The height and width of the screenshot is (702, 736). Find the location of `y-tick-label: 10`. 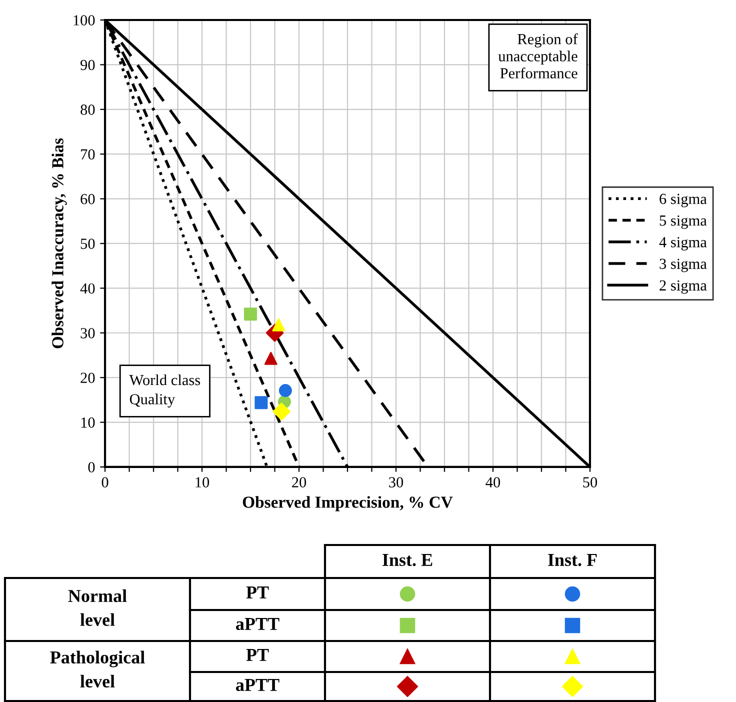

y-tick-label: 10 is located at coordinates (88, 422).